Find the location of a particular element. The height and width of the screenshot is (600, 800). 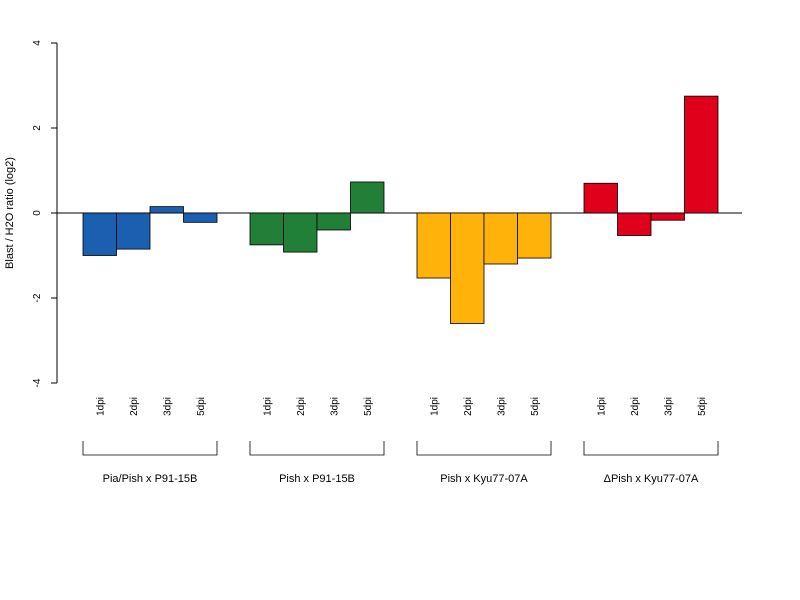

group-label: Pish x P91-15B is located at coordinates (317, 479).